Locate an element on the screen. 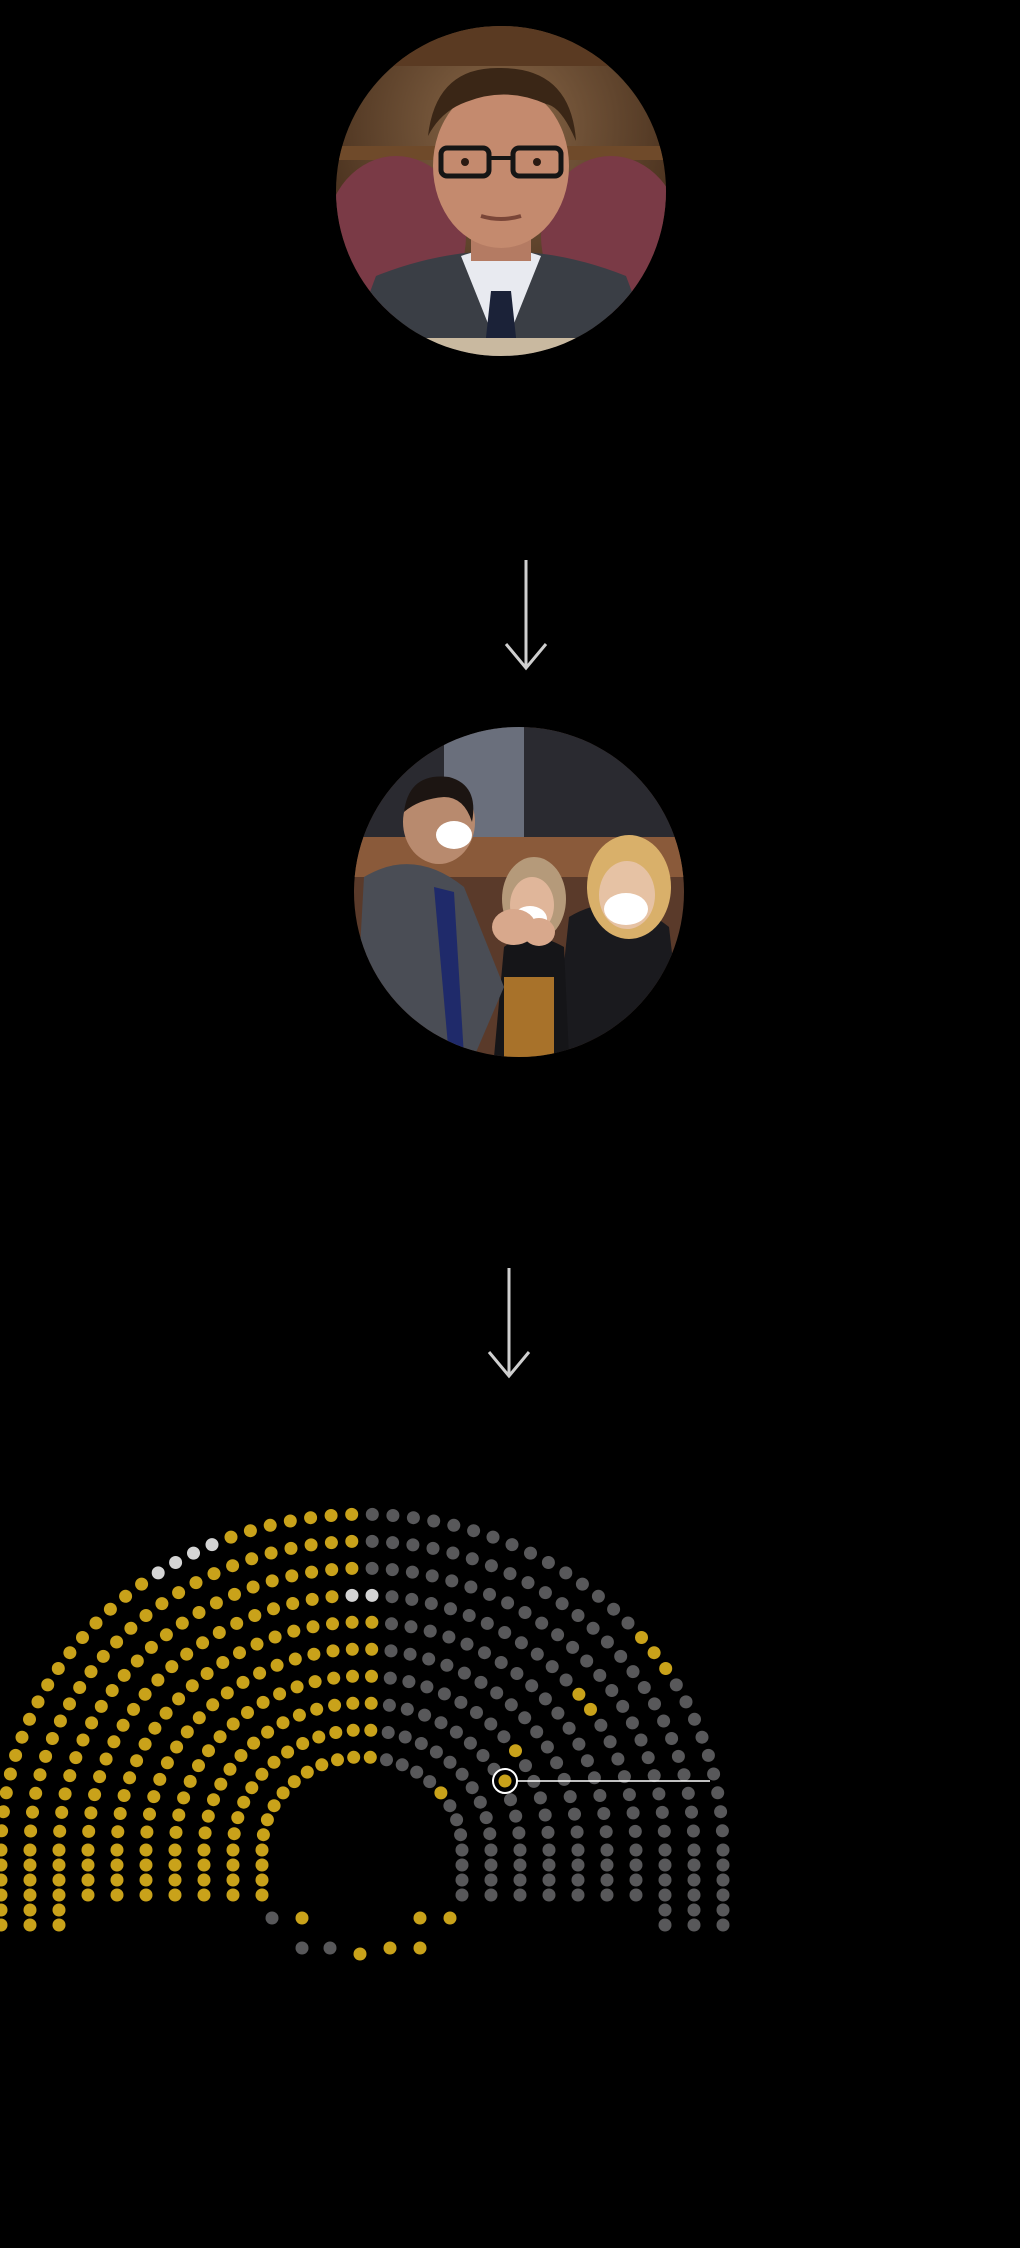 The height and width of the screenshot is (2248, 1020). highlighted-seat is located at coordinates (505, 1781).